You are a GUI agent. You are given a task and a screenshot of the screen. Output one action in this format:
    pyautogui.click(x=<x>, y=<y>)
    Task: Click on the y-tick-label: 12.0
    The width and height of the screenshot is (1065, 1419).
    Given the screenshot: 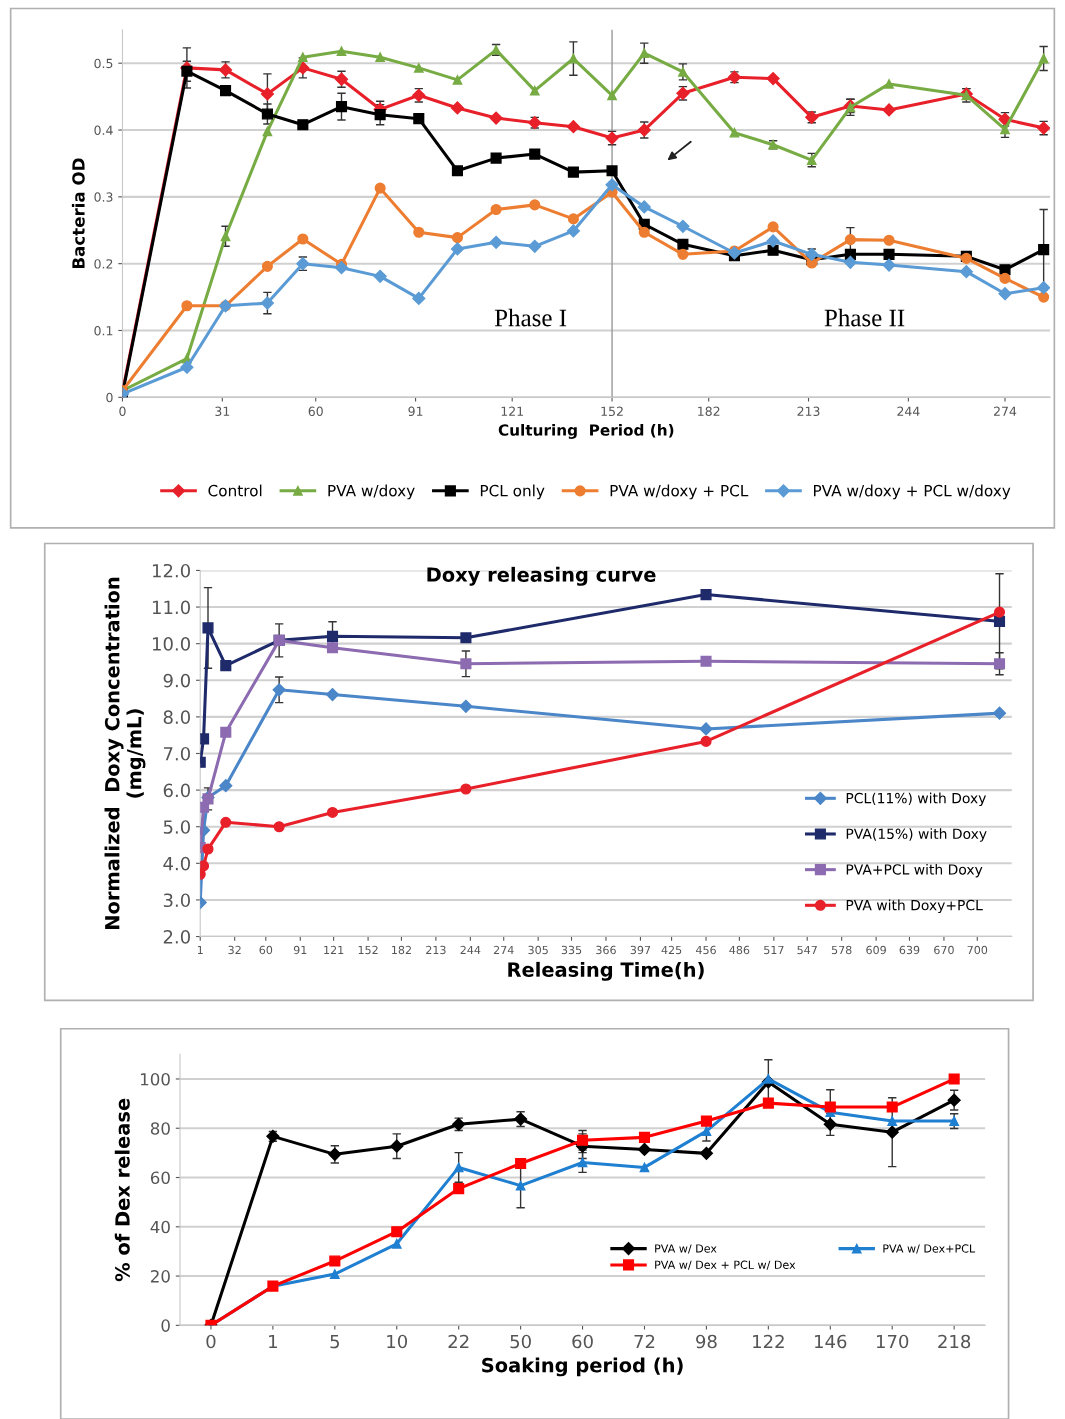 What is the action you would take?
    pyautogui.click(x=171, y=570)
    